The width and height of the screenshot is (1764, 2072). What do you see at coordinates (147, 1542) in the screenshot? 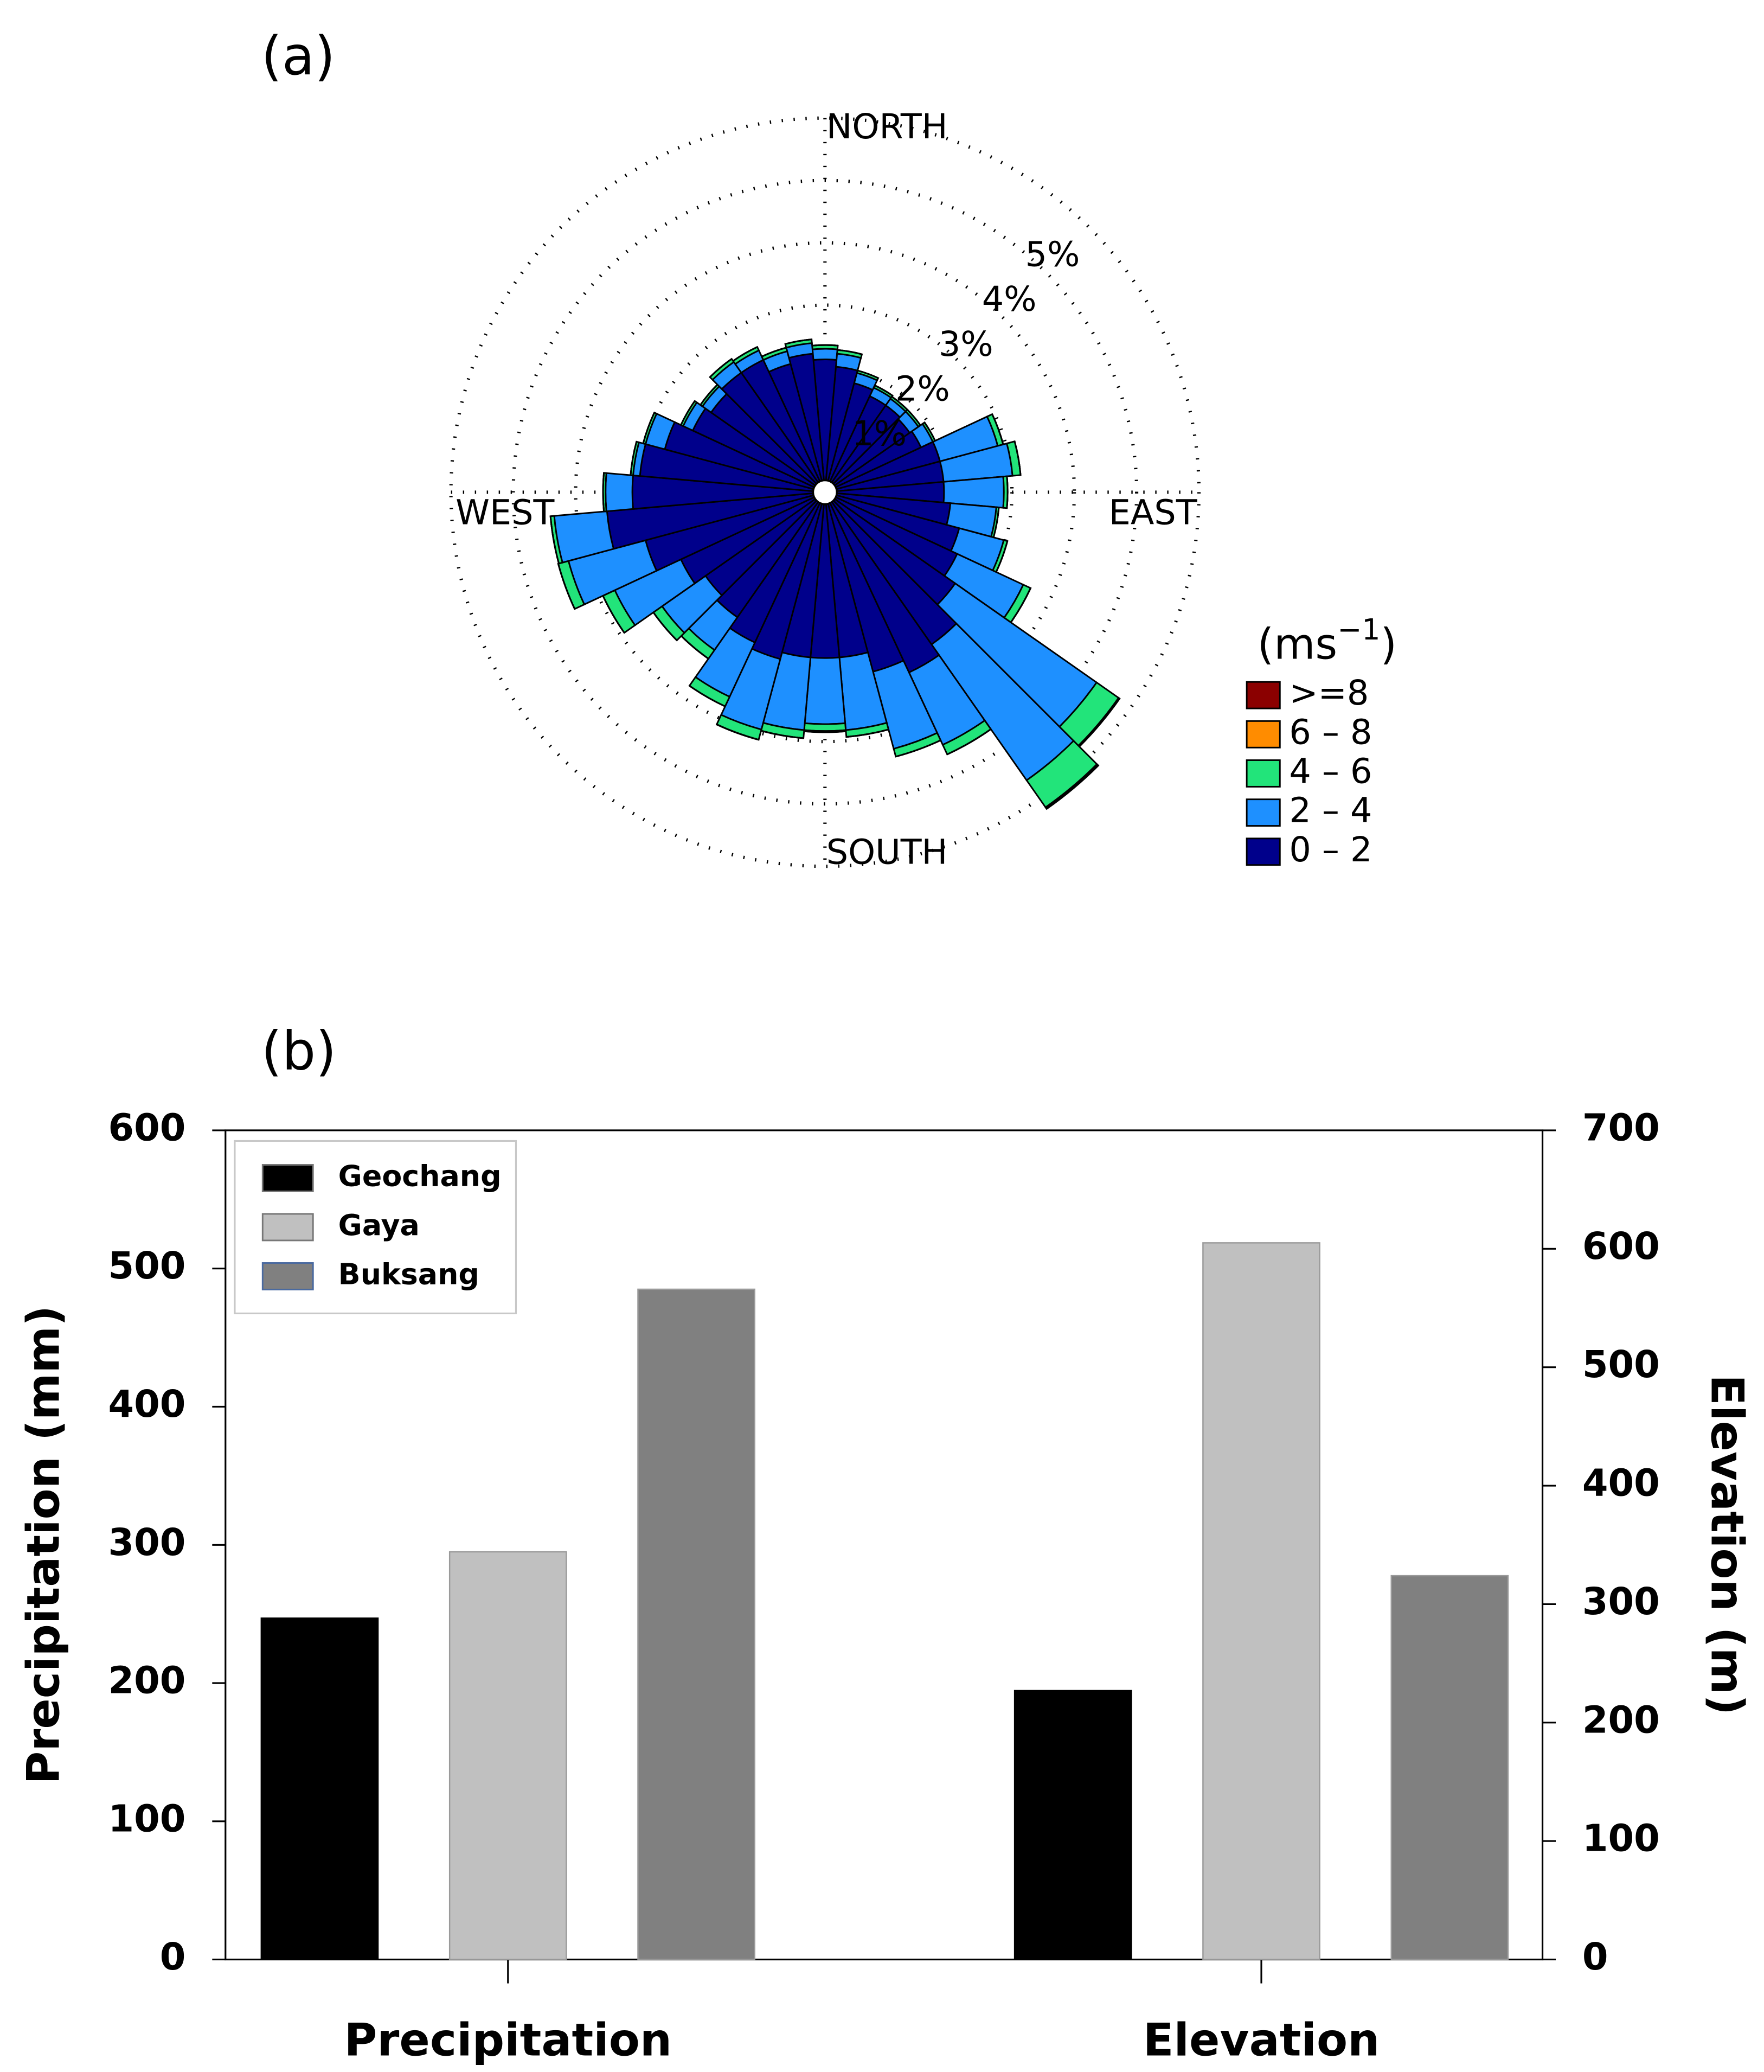
I see `y-tick-label: 300` at bounding box center [147, 1542].